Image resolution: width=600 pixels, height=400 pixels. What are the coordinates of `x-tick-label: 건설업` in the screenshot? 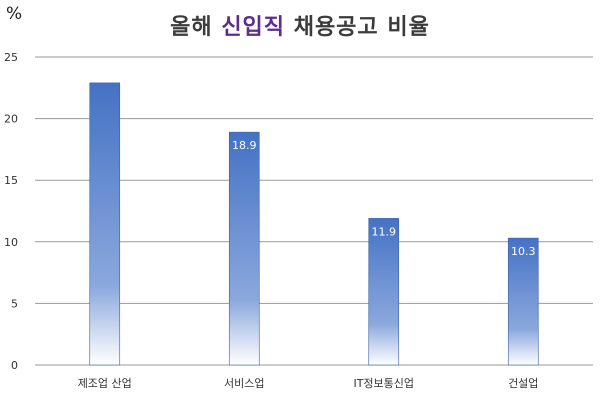 It's located at (523, 383).